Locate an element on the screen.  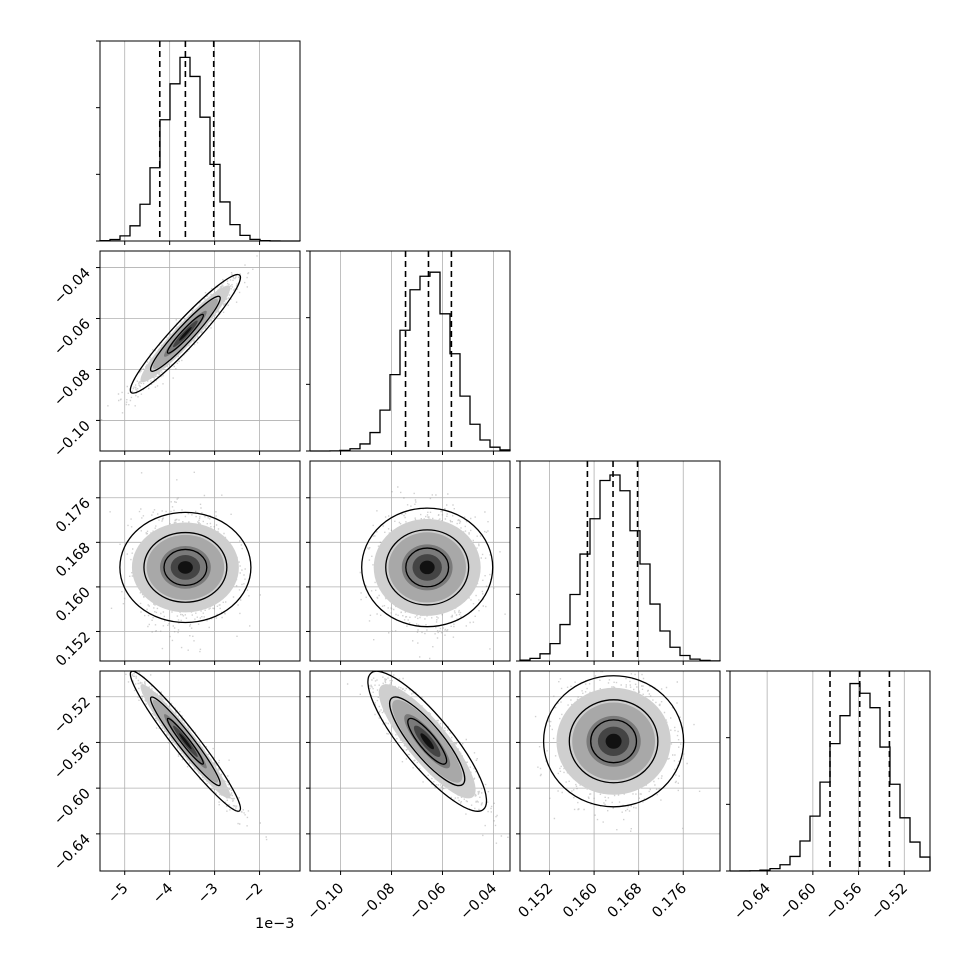
y-tick-label: 0.160 is located at coordinates (73, 604).